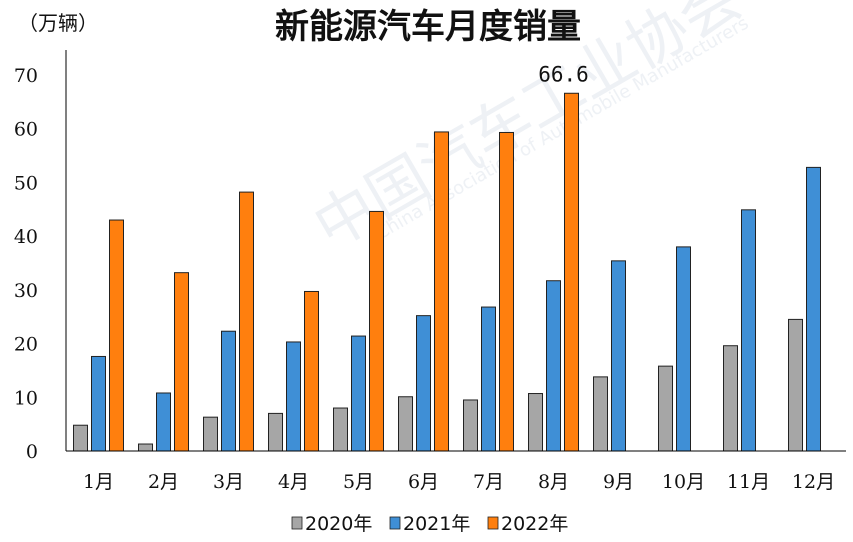 This screenshot has width=853, height=542. I want to click on bar-2020年-8月, so click(535, 422).